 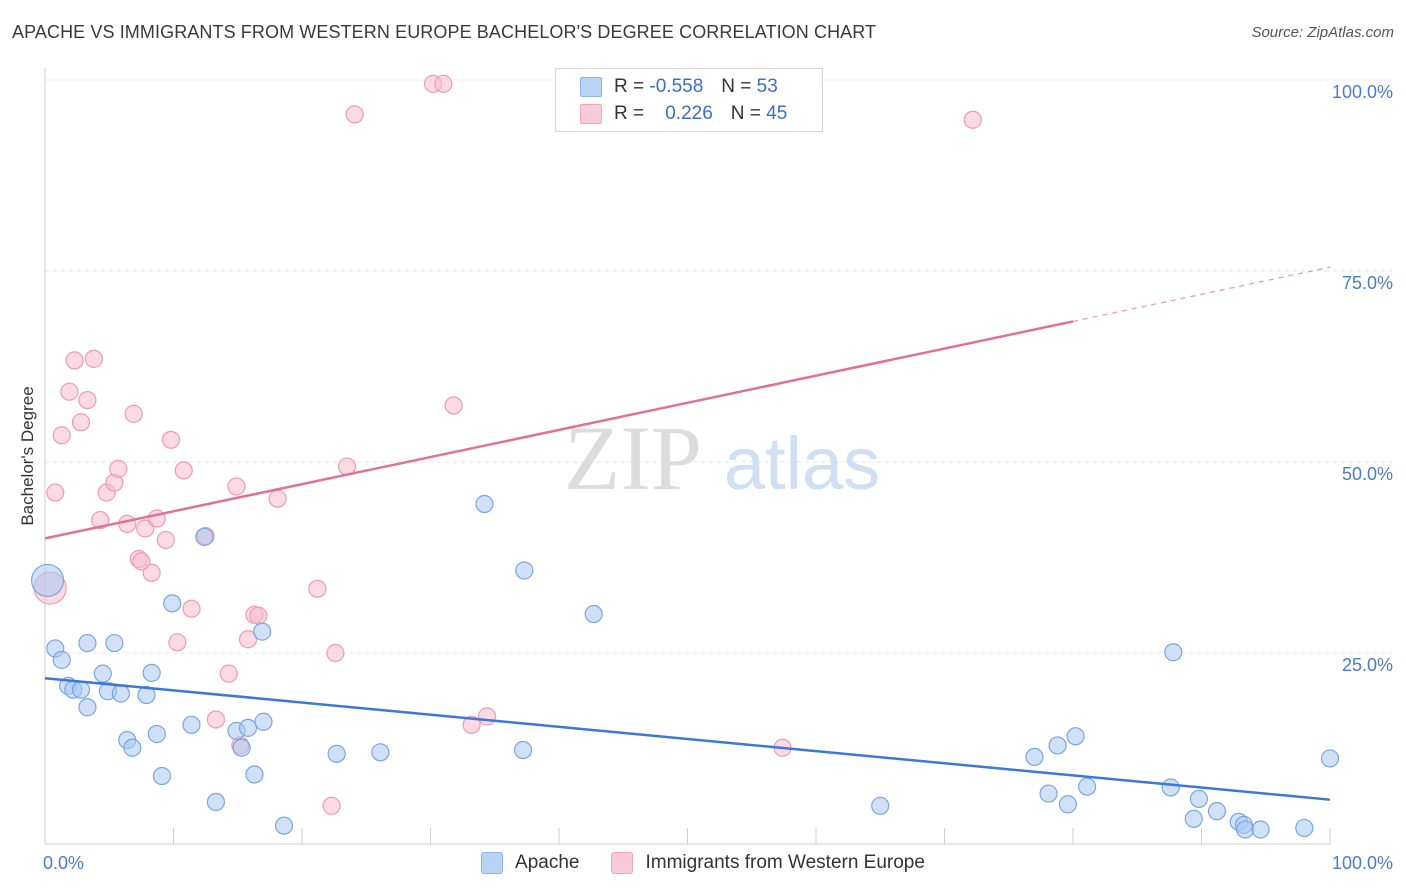 I want to click on legend-item-immigrants: Immigrants from Western Europe, so click(x=768, y=863).